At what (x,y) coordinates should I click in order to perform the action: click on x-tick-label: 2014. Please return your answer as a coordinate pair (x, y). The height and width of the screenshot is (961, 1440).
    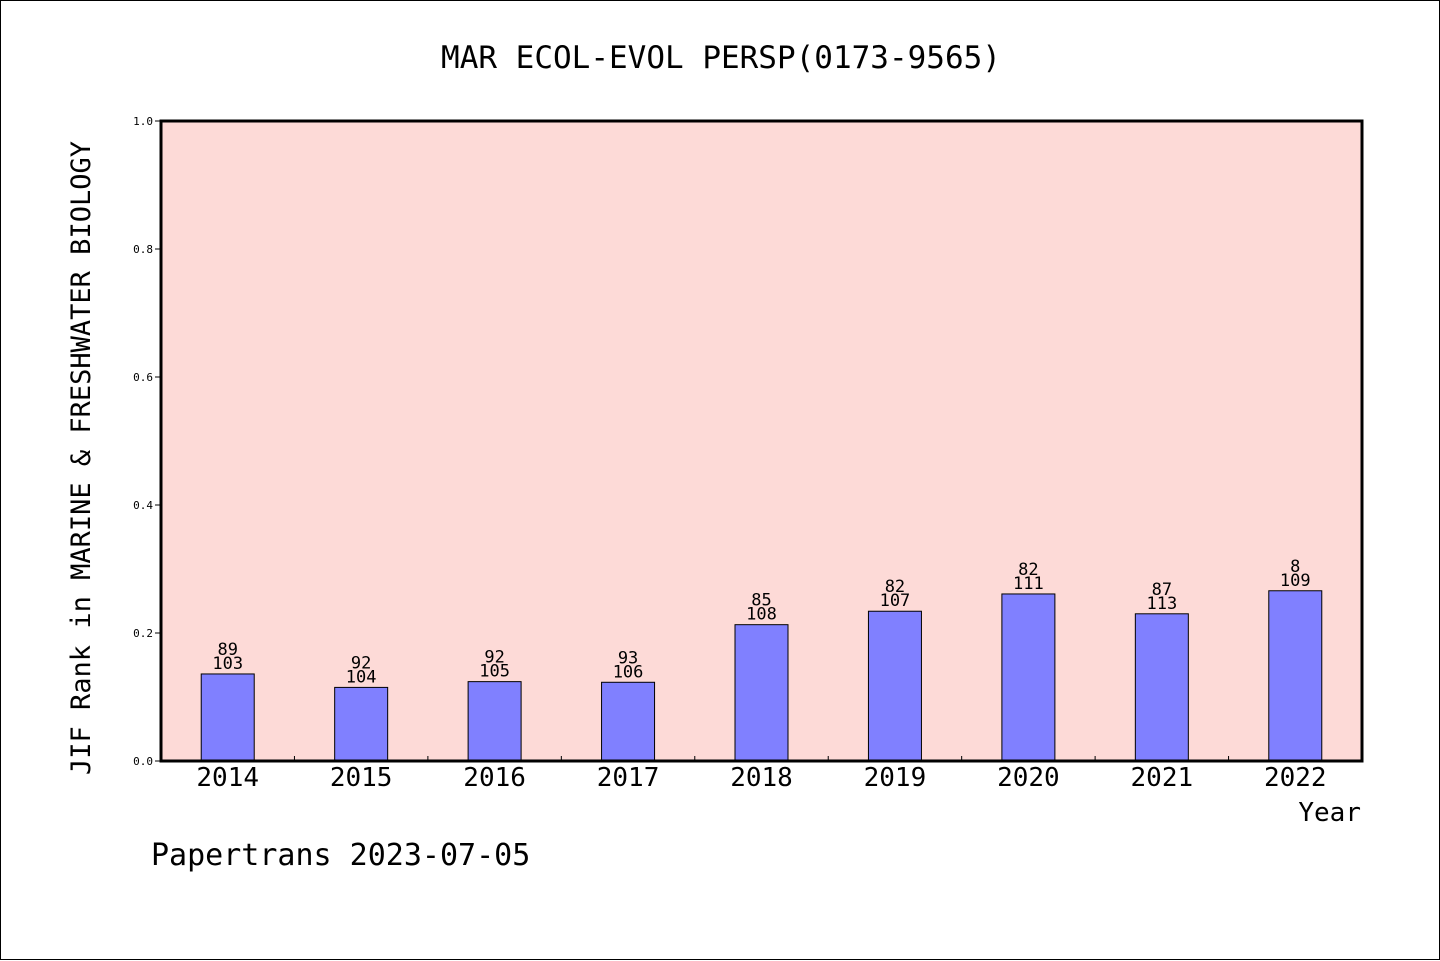
    Looking at the image, I should click on (227, 778).